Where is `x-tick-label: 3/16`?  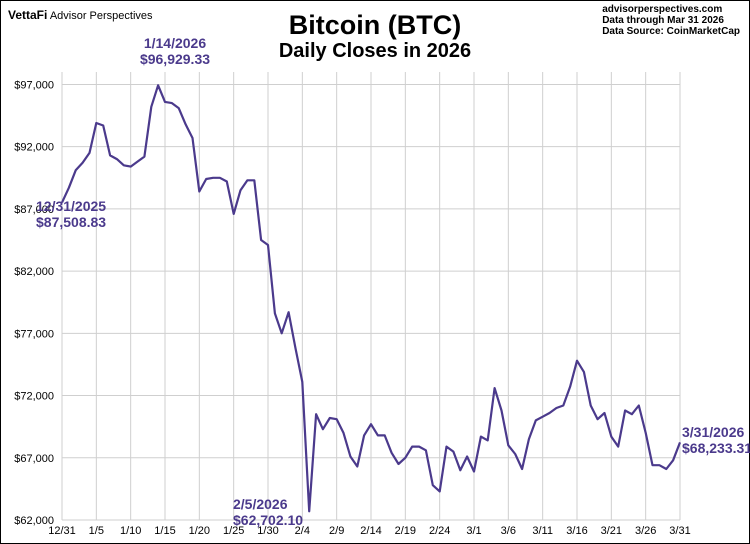 x-tick-label: 3/16 is located at coordinates (576, 531).